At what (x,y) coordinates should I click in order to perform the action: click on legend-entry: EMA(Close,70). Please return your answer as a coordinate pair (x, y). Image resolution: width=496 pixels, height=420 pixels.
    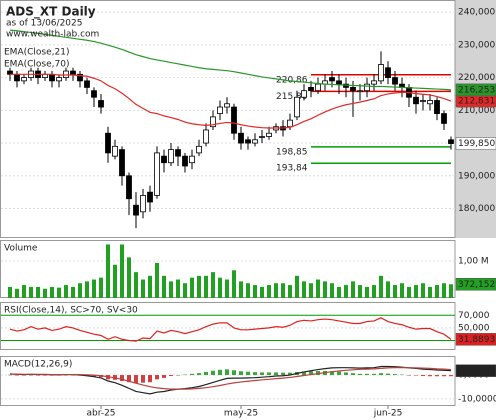
    Looking at the image, I should click on (36, 65).